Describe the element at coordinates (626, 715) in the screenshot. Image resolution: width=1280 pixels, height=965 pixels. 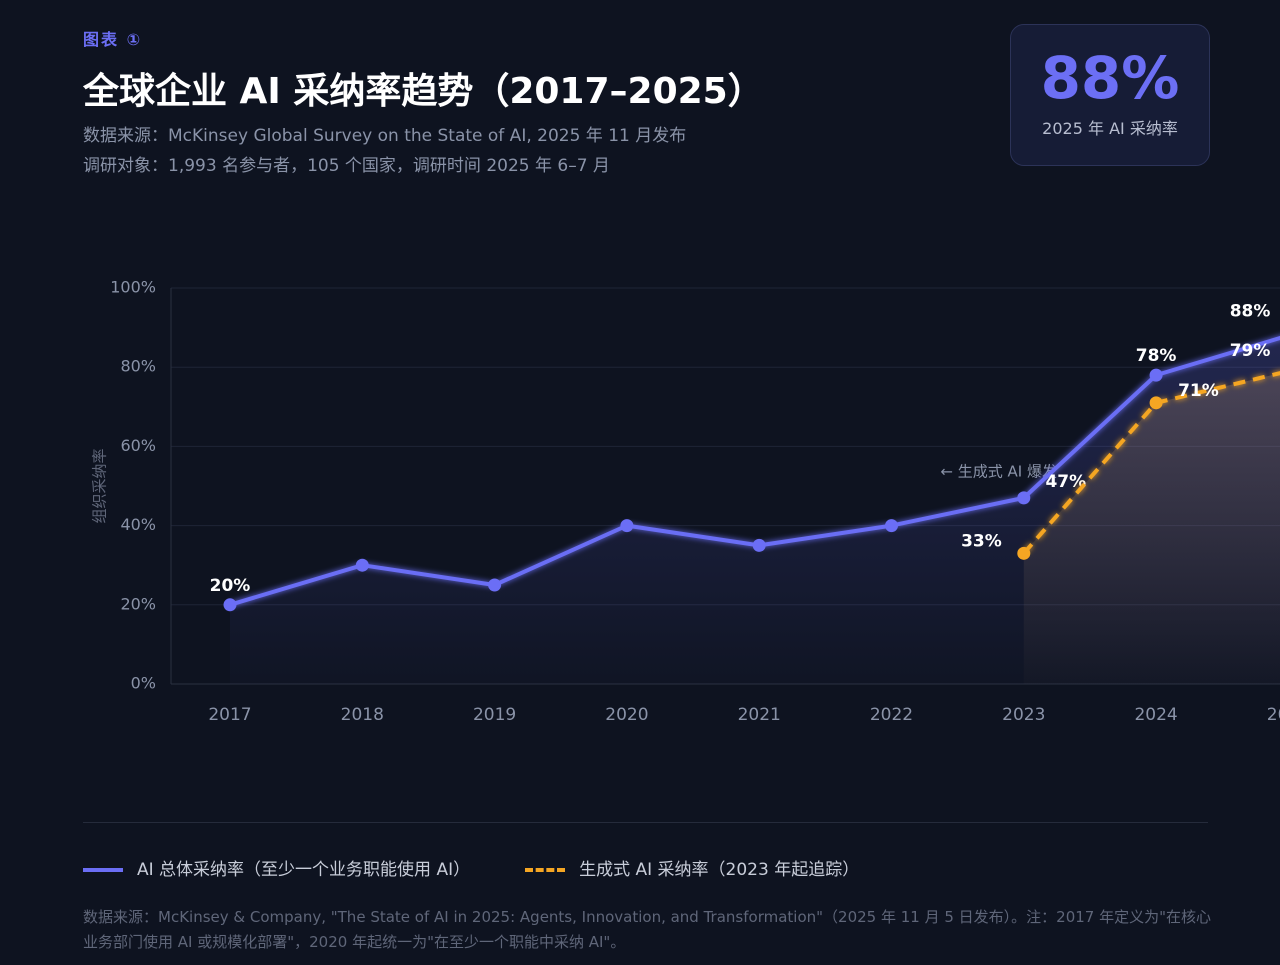
I see `x-tick-label: 2020` at that location.